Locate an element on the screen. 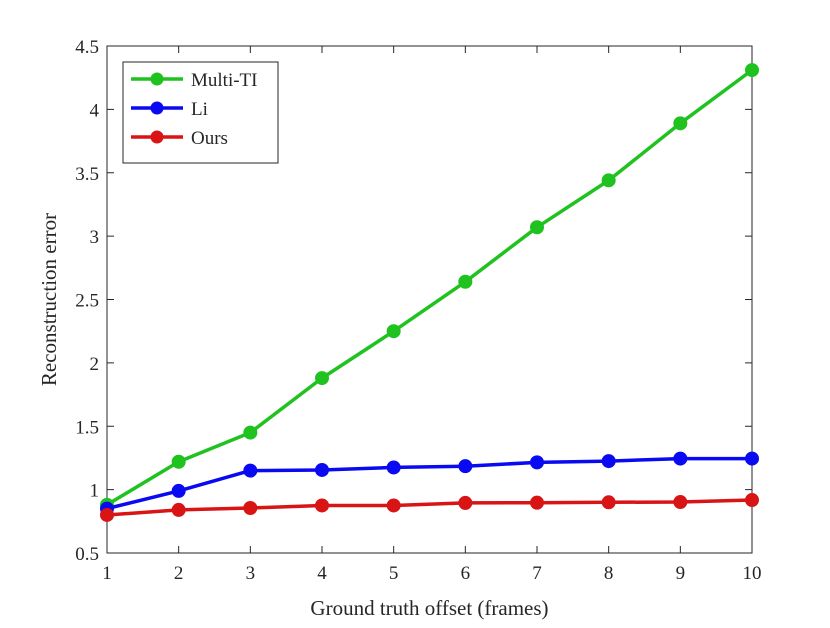 Image resolution: width=830 pixels, height=628 pixels. y-tick-label: 4.5 is located at coordinates (87, 47).